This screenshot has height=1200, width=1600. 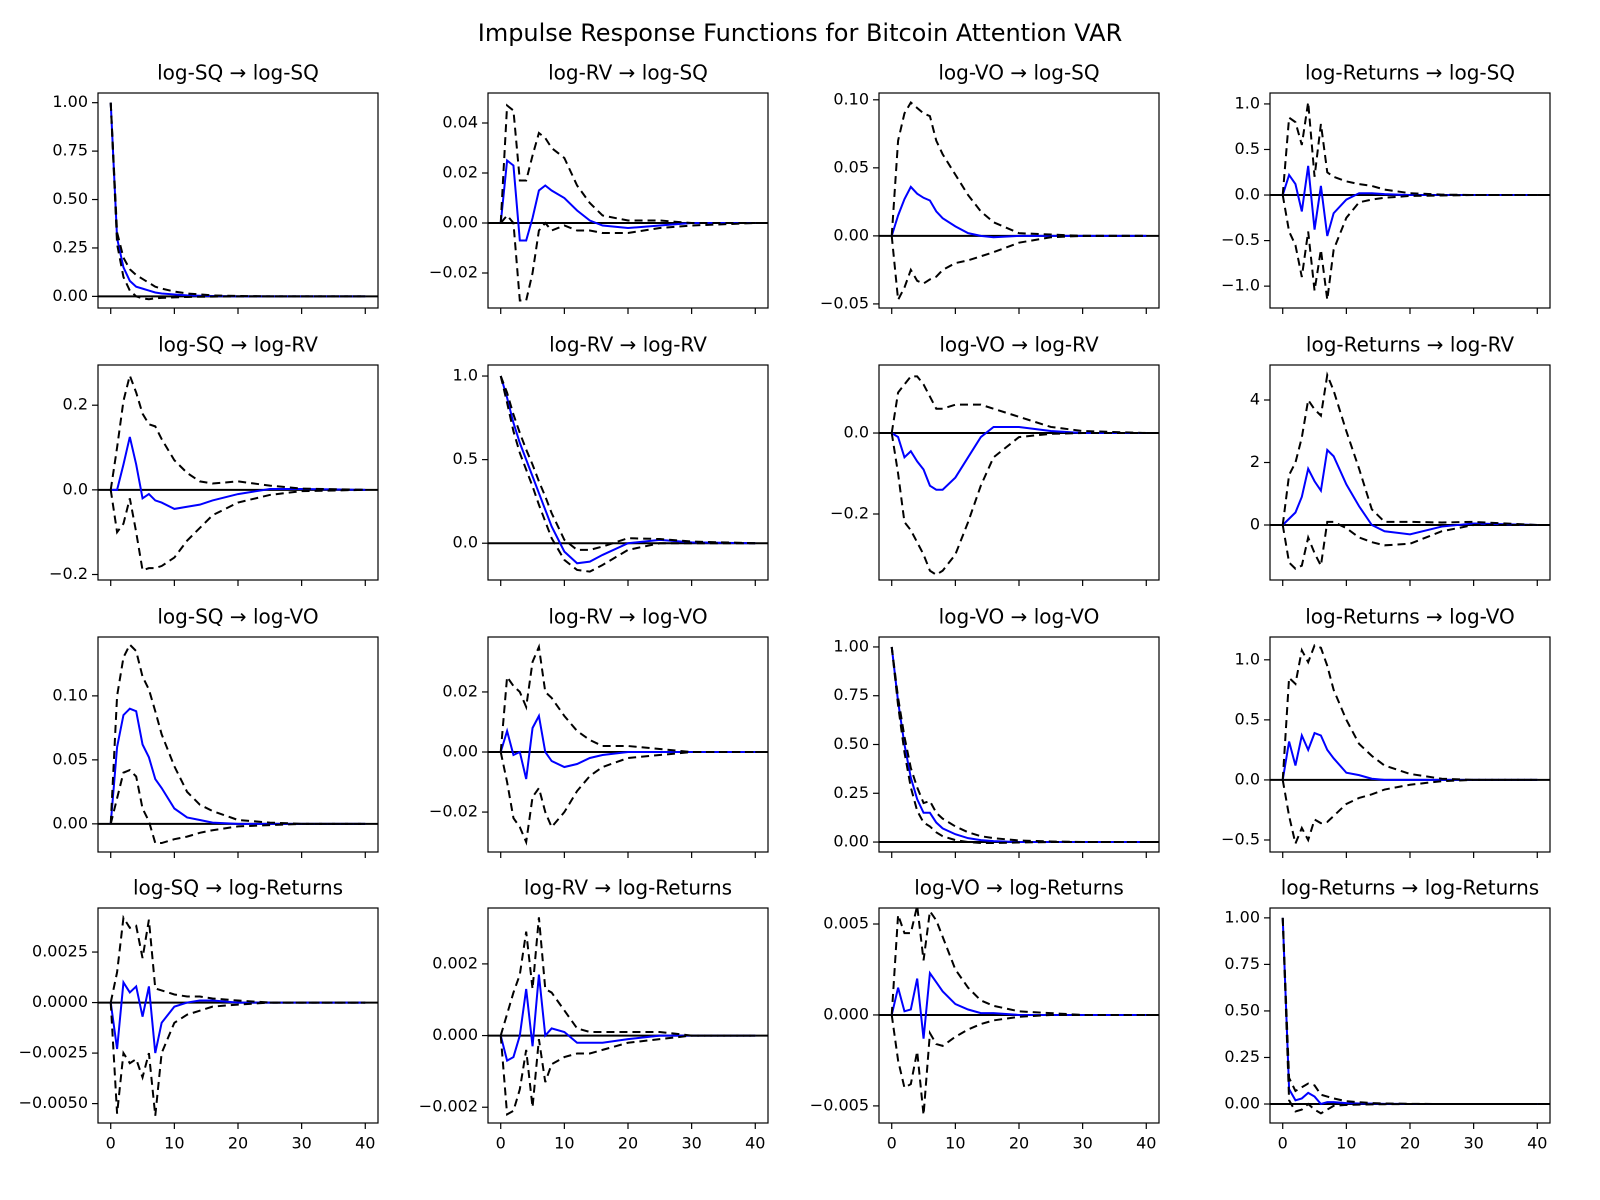 I want to click on y-tick-label: 4, so click(x=1255, y=399).